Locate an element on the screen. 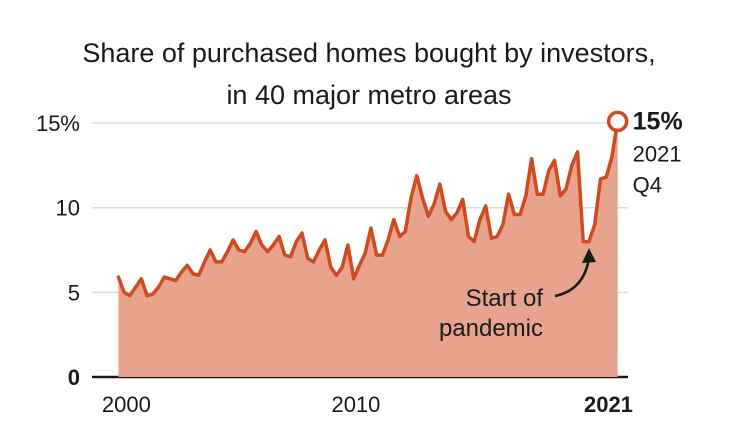 The image size is (738, 442). x-tick-label: 2000 is located at coordinates (126, 404).